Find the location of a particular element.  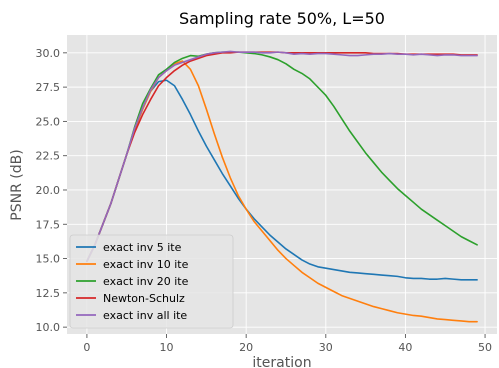

y-tick-label: 25.0 is located at coordinates (48, 121).